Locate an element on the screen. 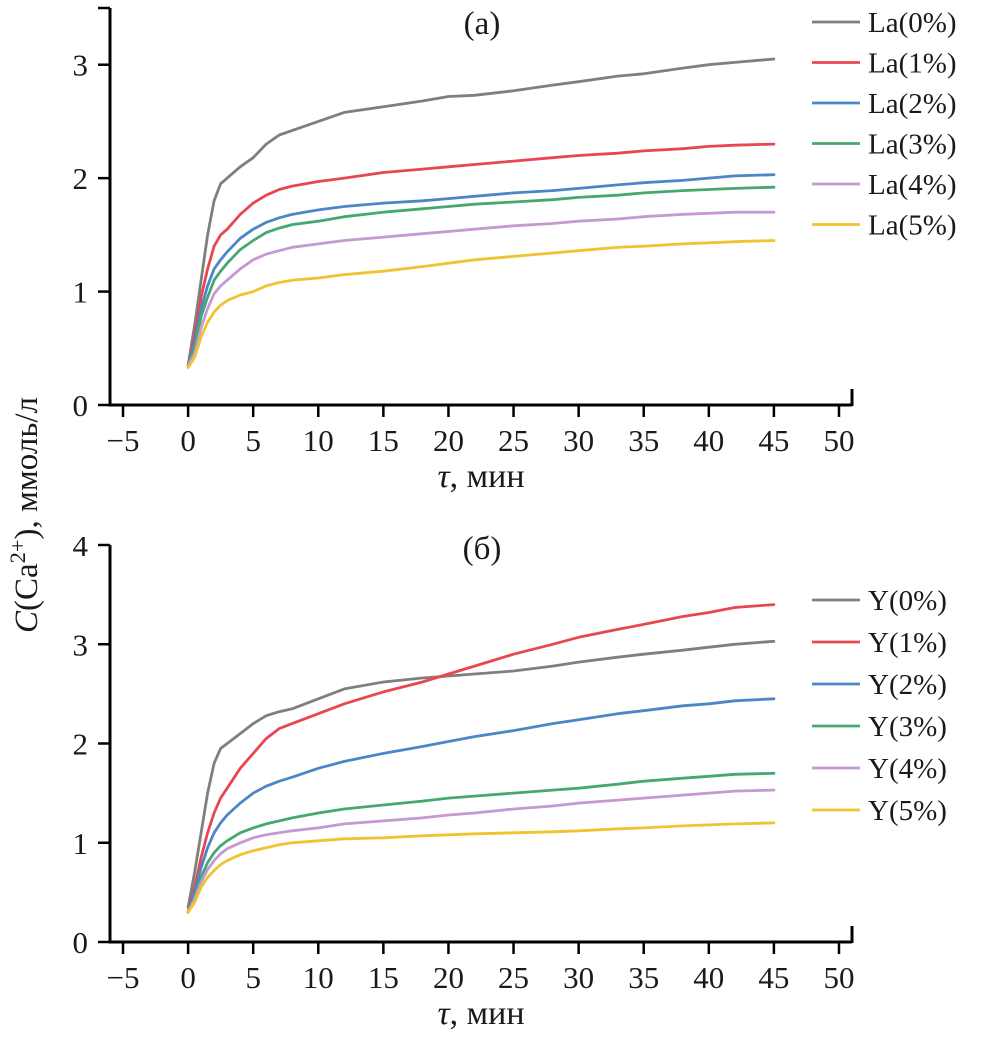 The height and width of the screenshot is (1037, 990). series-line-Y(2%) is located at coordinates (481, 805).